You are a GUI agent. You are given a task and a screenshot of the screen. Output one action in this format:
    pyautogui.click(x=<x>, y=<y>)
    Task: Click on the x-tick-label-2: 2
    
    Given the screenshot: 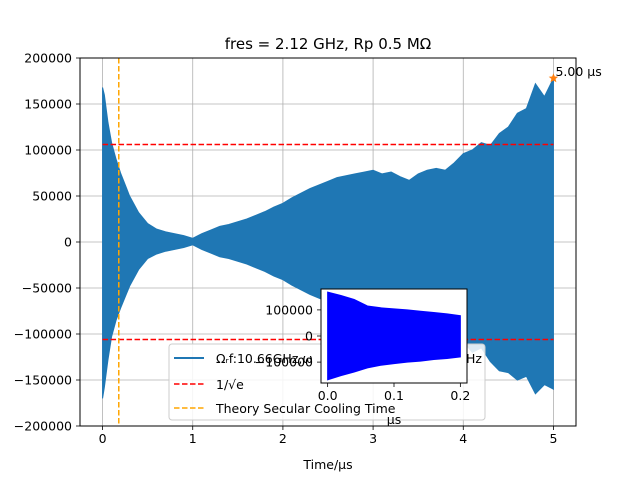 What is the action you would take?
    pyautogui.click(x=283, y=438)
    